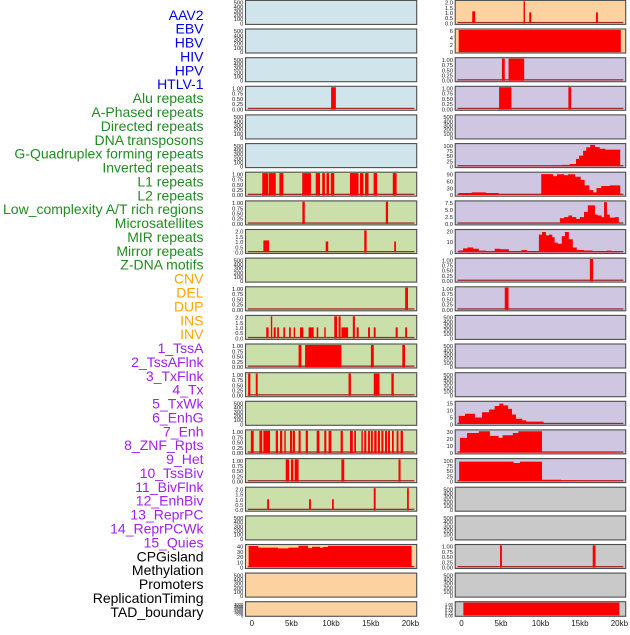 This screenshot has height=635, width=630. What do you see at coordinates (291, 623) in the screenshot?
I see `svg-text: 5kb` at bounding box center [291, 623].